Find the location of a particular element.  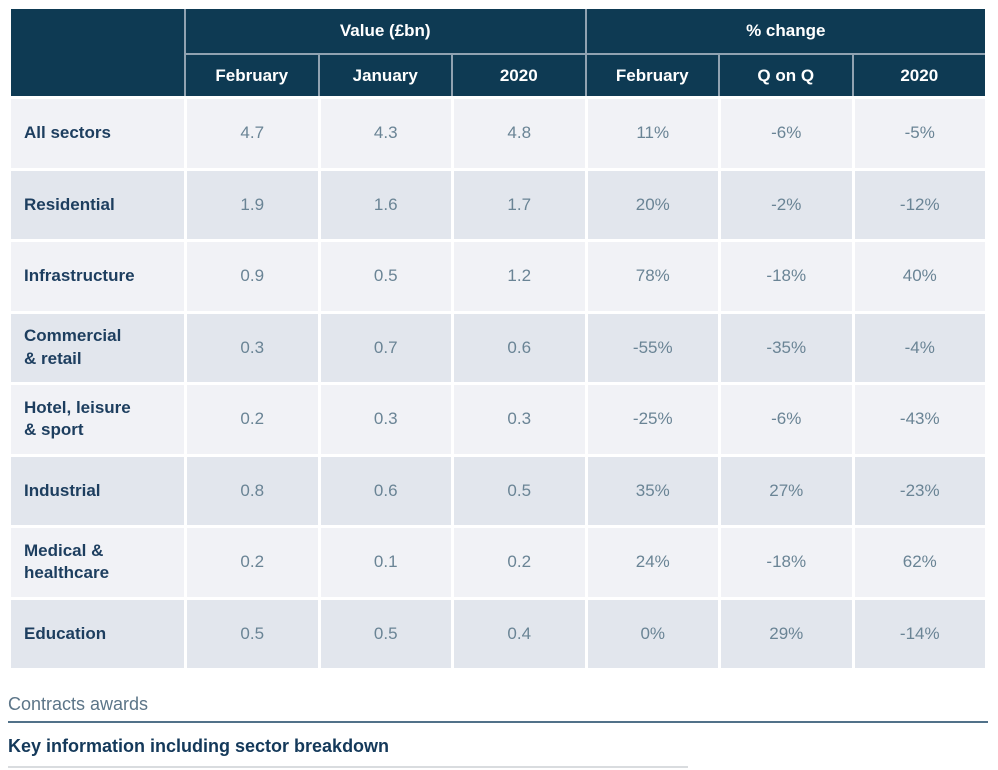

sector-label: Residential is located at coordinates (97, 204).